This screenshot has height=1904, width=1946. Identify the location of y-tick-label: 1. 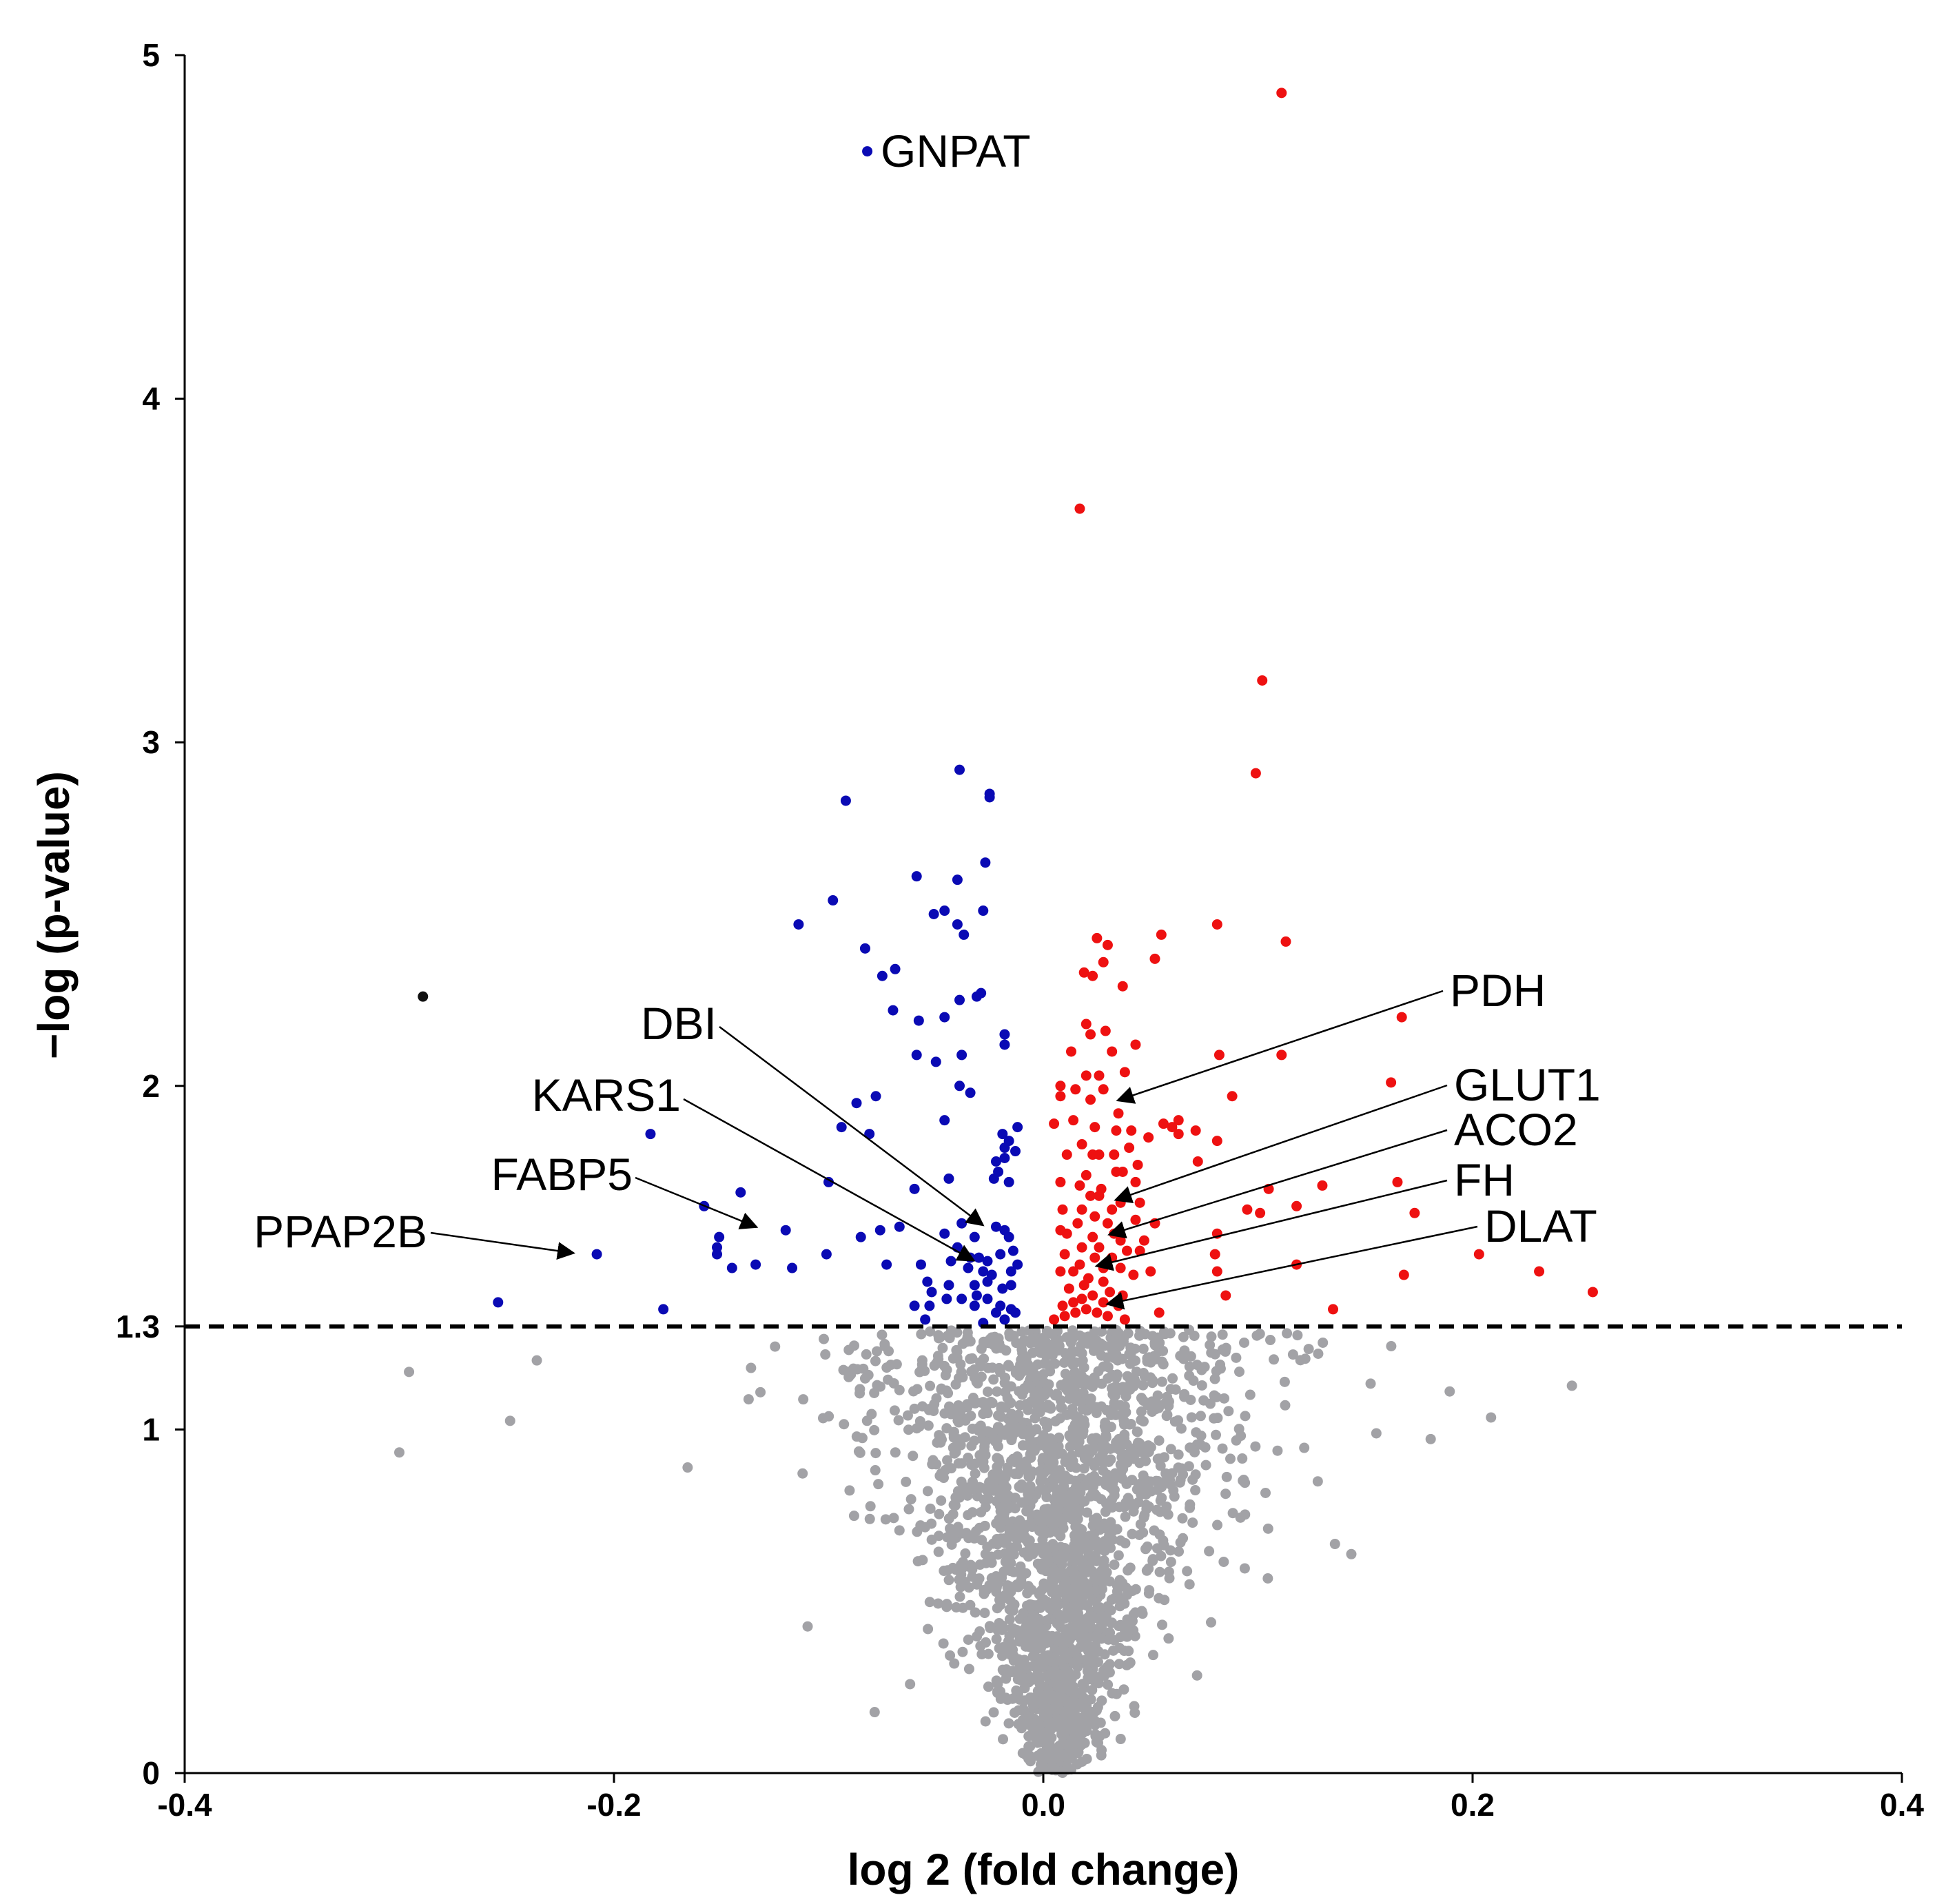
(151, 1429).